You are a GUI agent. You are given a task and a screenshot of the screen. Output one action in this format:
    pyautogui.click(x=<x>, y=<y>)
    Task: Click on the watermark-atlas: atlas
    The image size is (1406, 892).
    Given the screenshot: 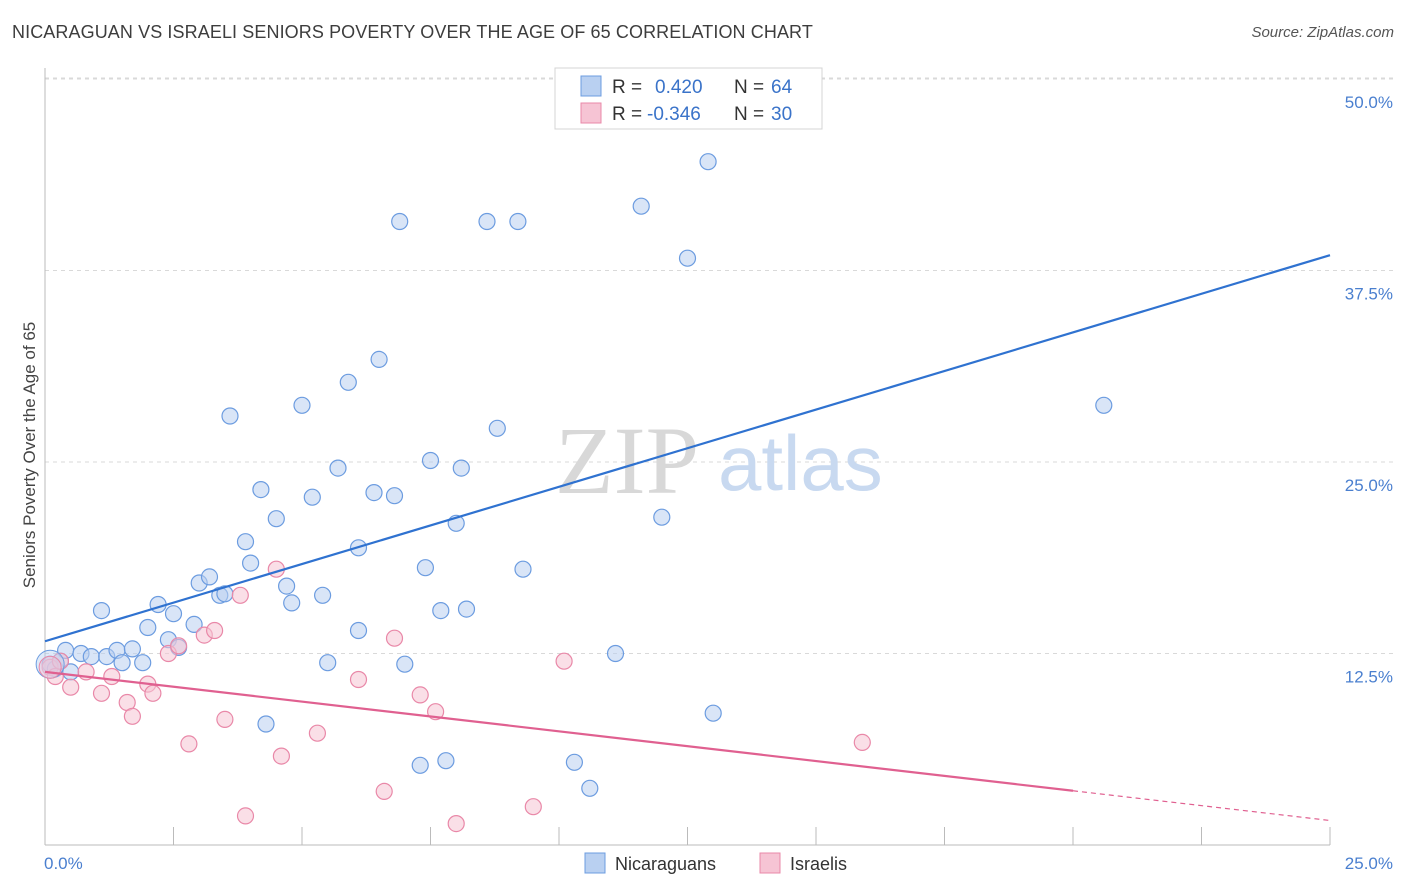 What is the action you would take?
    pyautogui.click(x=800, y=463)
    